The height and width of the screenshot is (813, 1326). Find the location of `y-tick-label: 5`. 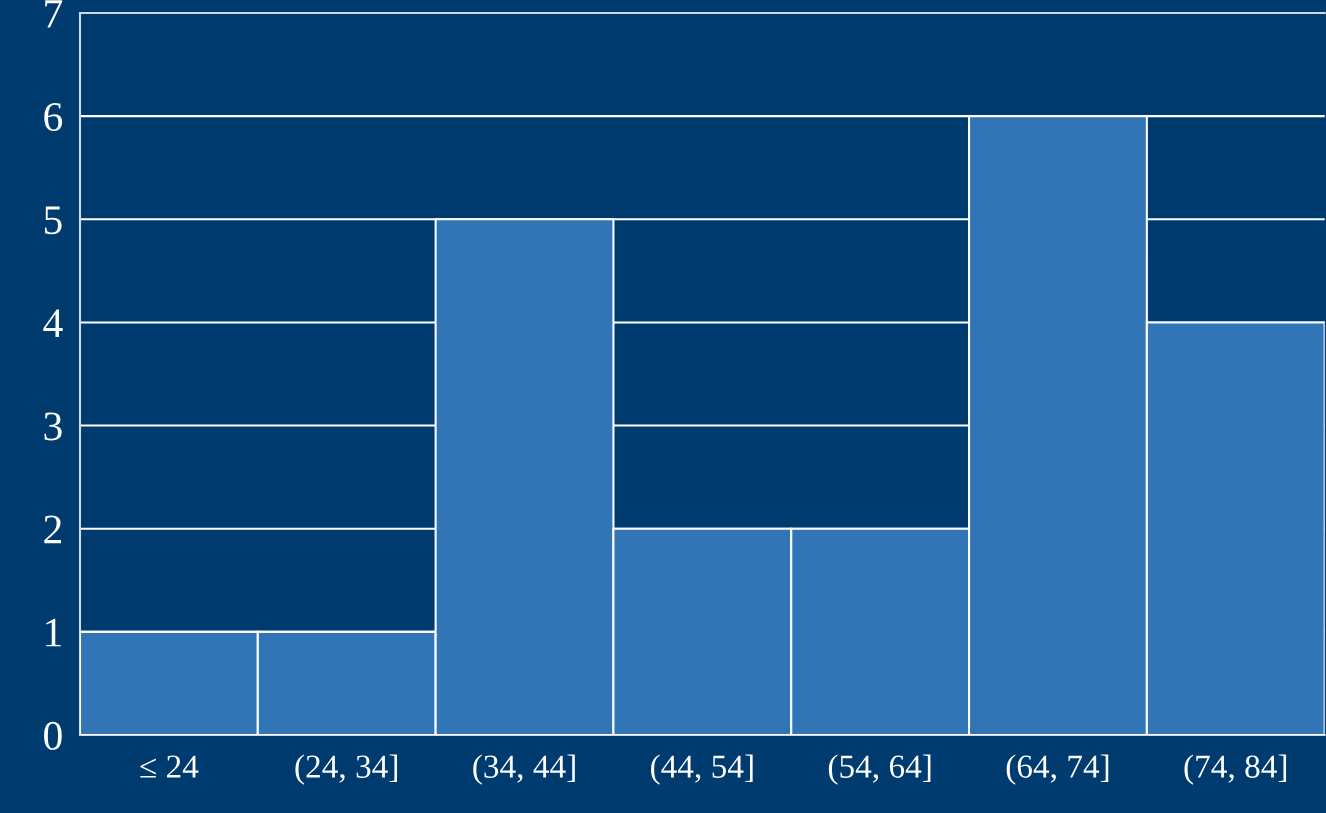

y-tick-label: 5 is located at coordinates (53, 220).